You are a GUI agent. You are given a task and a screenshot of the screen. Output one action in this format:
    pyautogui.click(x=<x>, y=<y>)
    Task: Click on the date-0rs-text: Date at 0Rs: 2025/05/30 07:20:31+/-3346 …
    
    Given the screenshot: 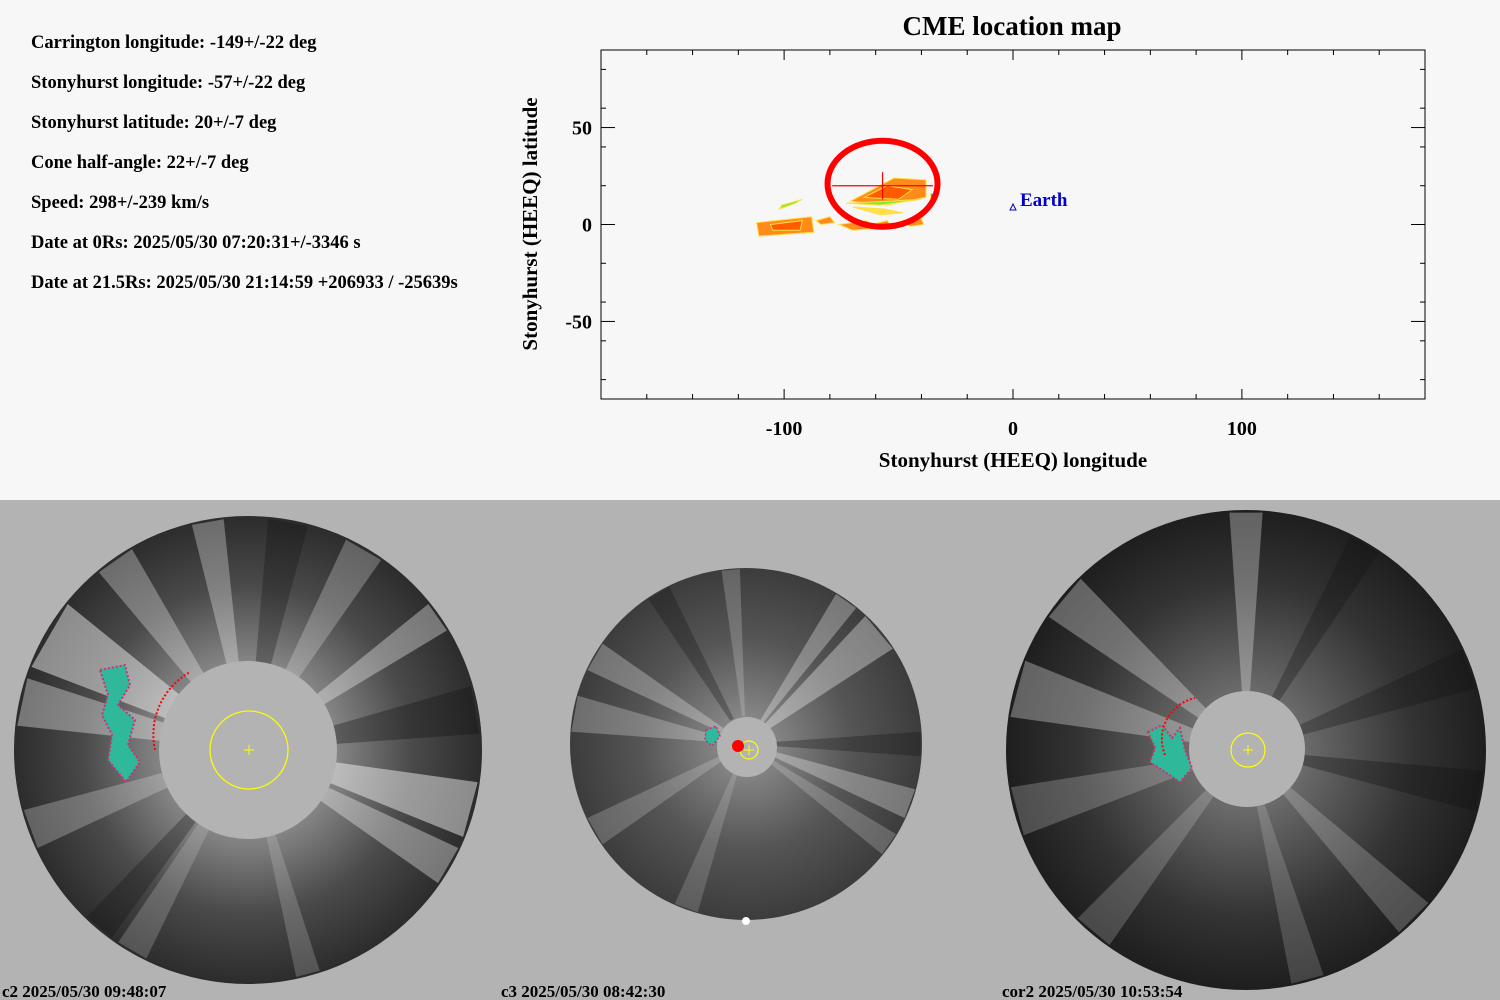 What is the action you would take?
    pyautogui.click(x=196, y=243)
    